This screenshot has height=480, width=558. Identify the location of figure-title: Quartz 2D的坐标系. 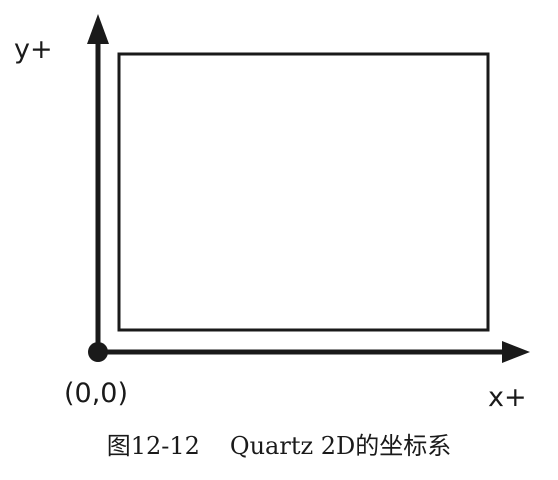
(340, 446).